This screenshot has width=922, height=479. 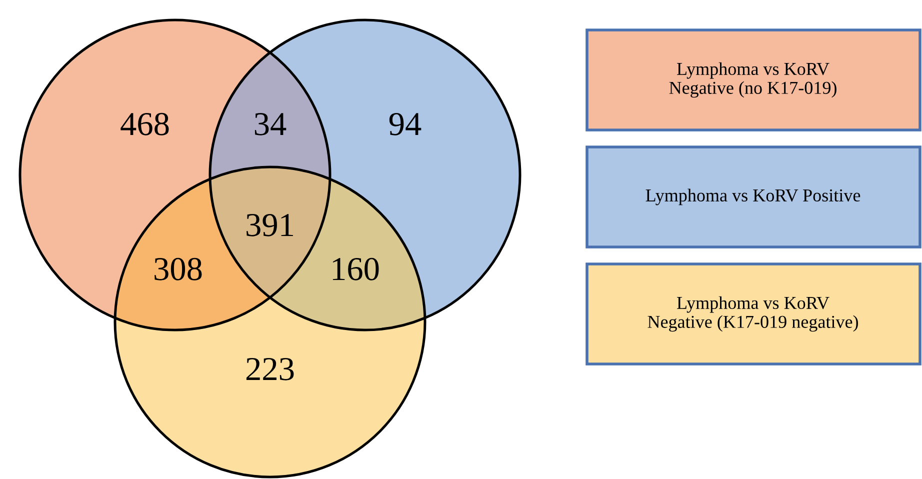 What do you see at coordinates (270, 124) in the screenshot?
I see `data-label: 34` at bounding box center [270, 124].